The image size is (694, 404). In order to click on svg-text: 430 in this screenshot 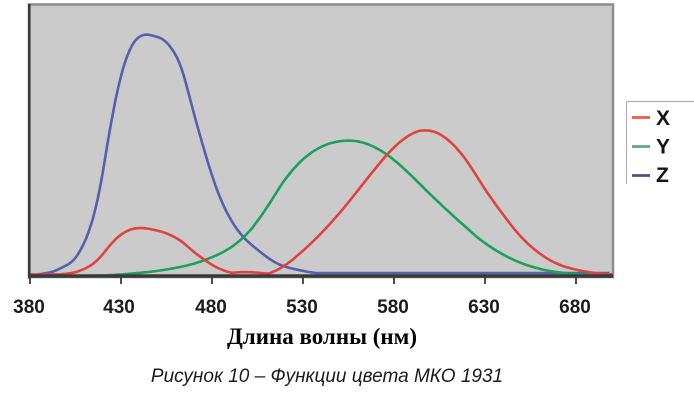, I will do `click(119, 307)`.